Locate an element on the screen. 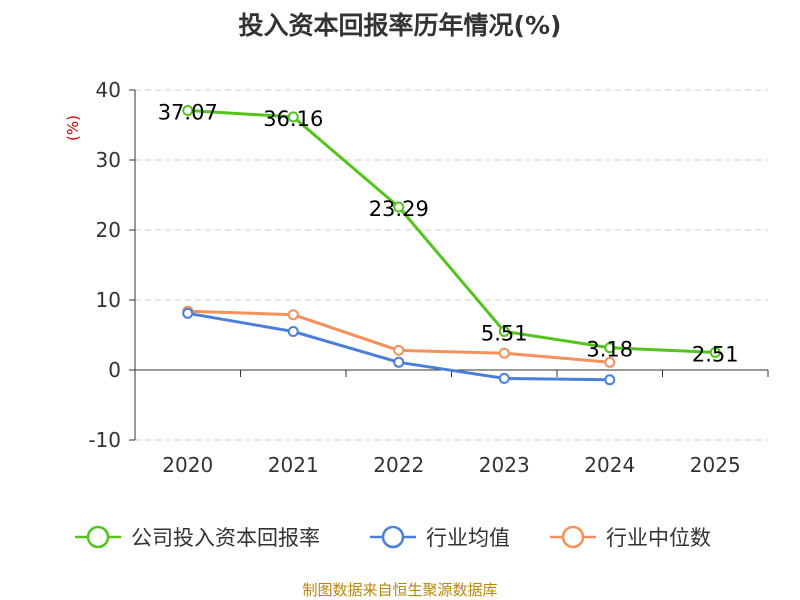  data-label: 37.07 is located at coordinates (188, 113).